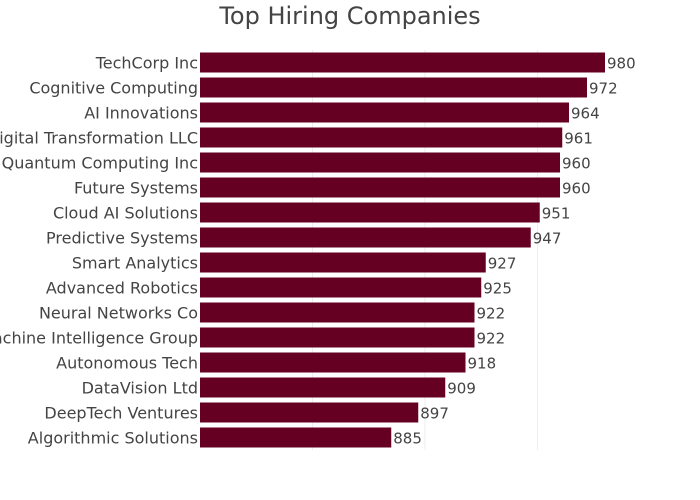  I want to click on value-label: 951, so click(556, 214).